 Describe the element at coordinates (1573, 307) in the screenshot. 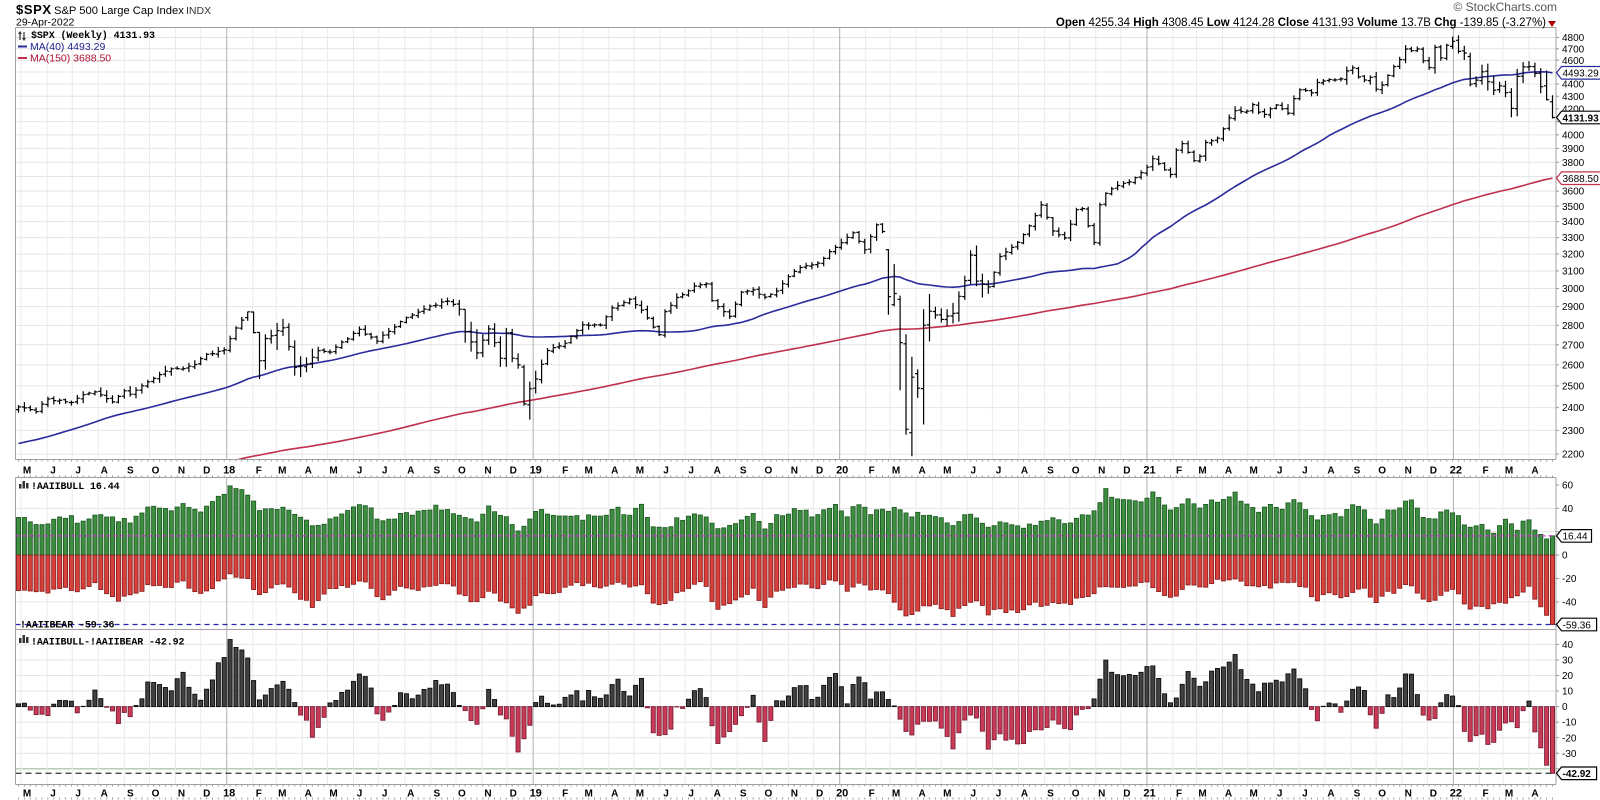

I see `svg-text: 2900` at that location.